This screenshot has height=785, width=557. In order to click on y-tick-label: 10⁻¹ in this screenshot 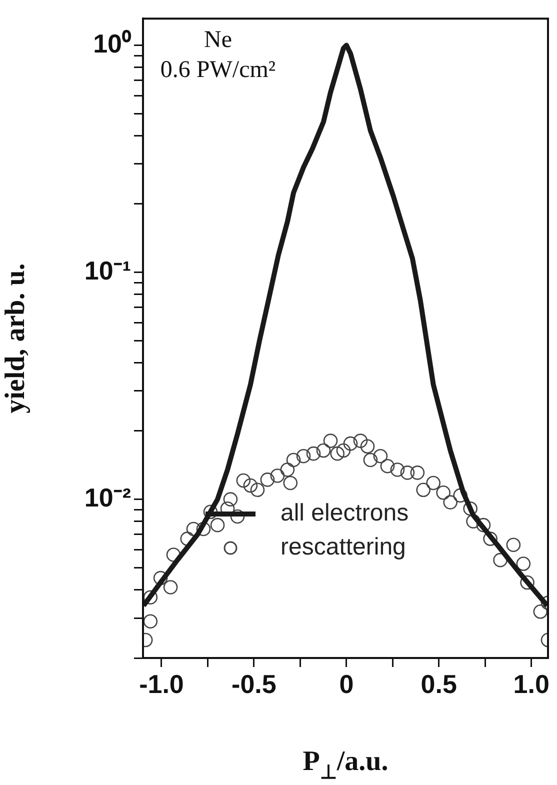, I will do `click(107, 270)`.